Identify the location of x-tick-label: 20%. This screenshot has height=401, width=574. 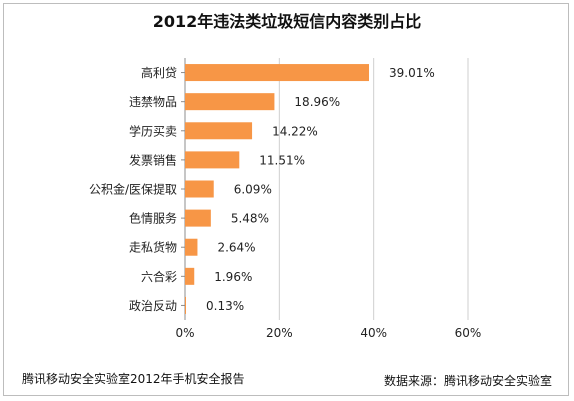
(279, 333).